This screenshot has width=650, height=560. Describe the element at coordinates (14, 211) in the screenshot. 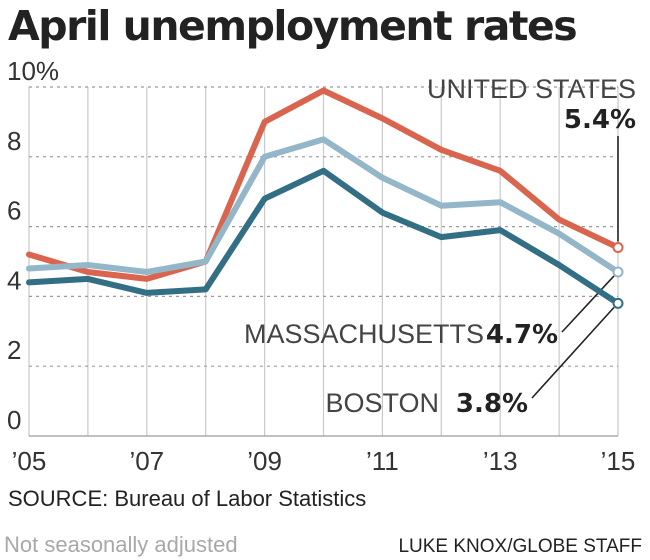

I see `y-tick-label: 6` at that location.